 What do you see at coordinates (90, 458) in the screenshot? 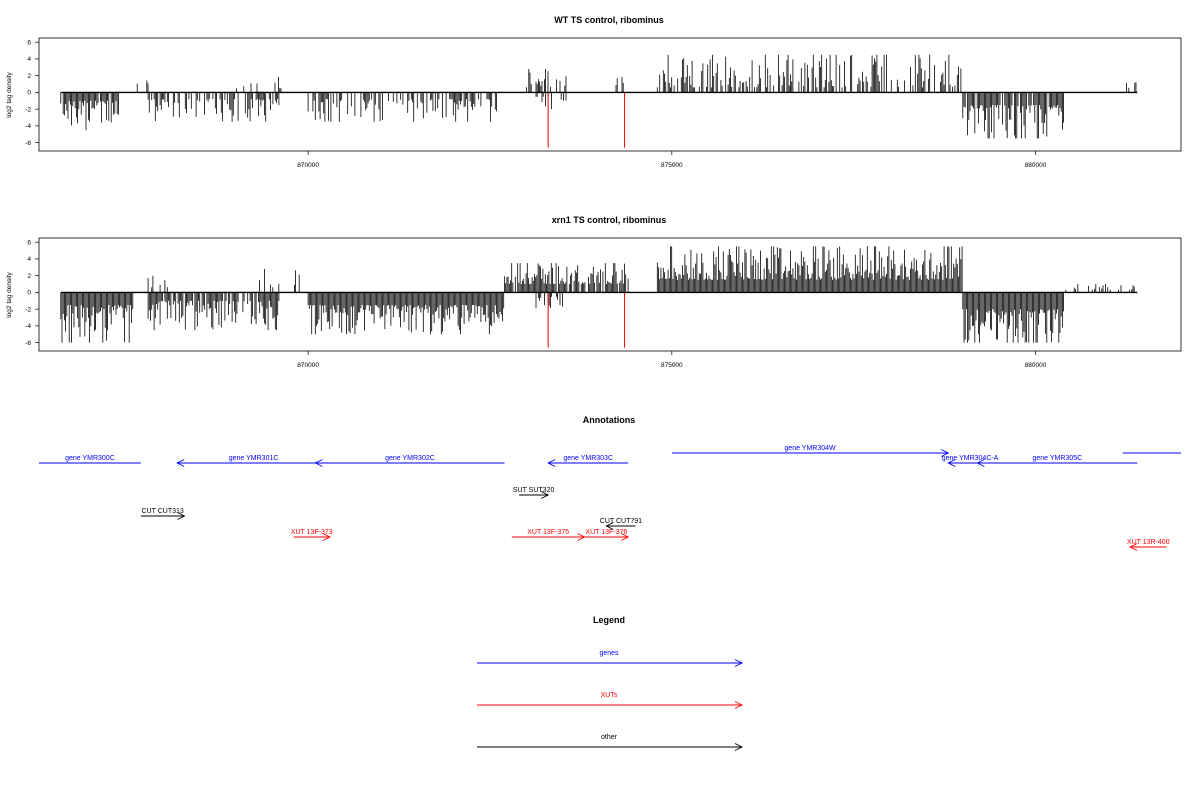
I see `feature-label: gene YMR300C` at bounding box center [90, 458].